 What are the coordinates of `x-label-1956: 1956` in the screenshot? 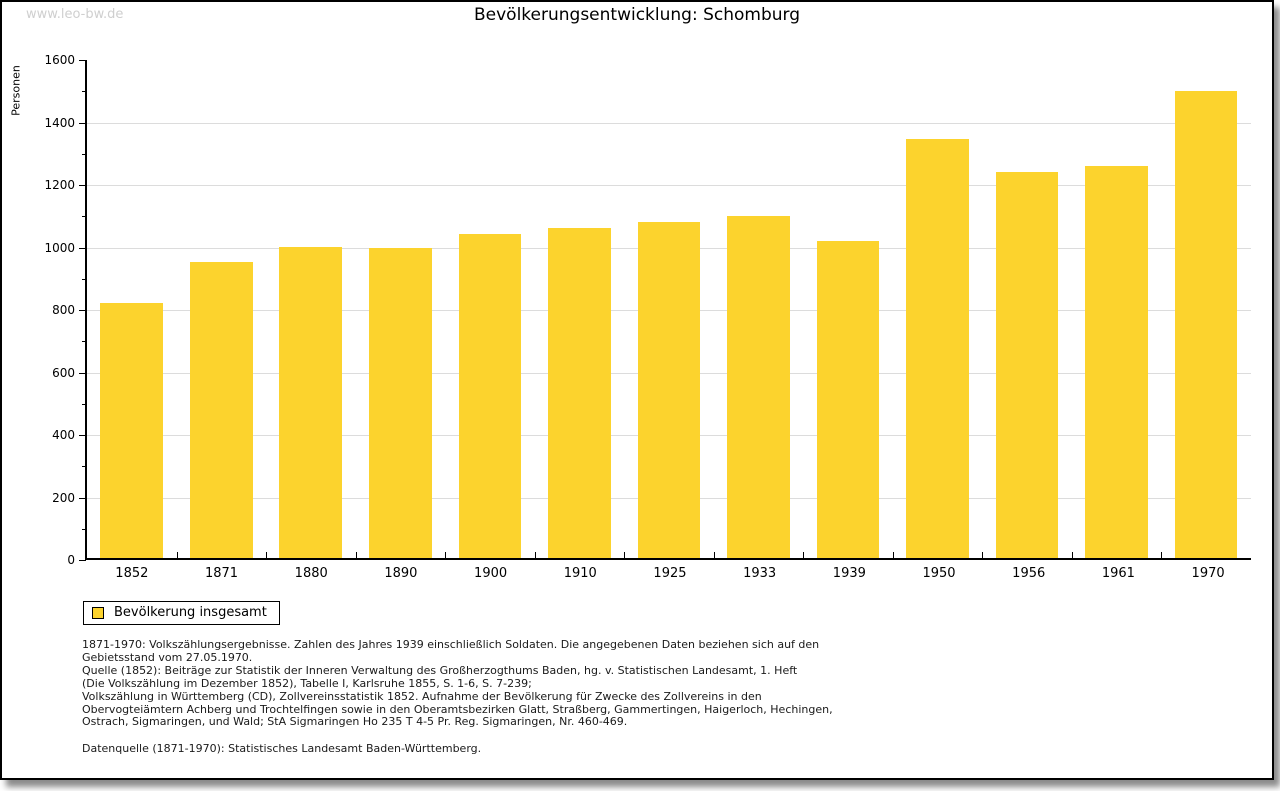 It's located at (1029, 573).